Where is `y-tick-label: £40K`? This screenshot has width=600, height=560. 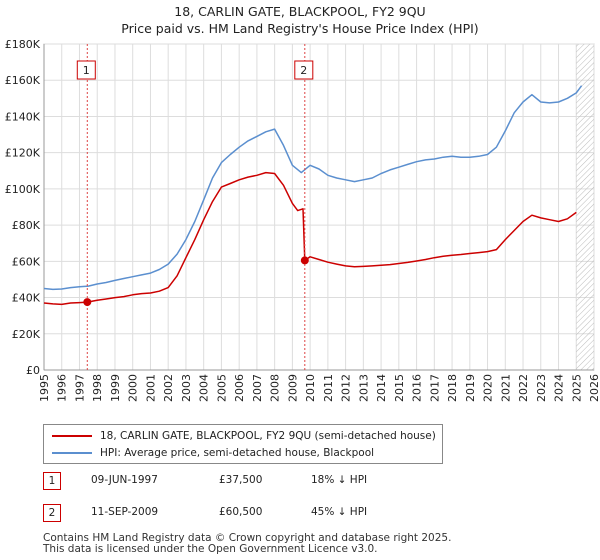 y-tick-label: £40K is located at coordinates (26, 298).